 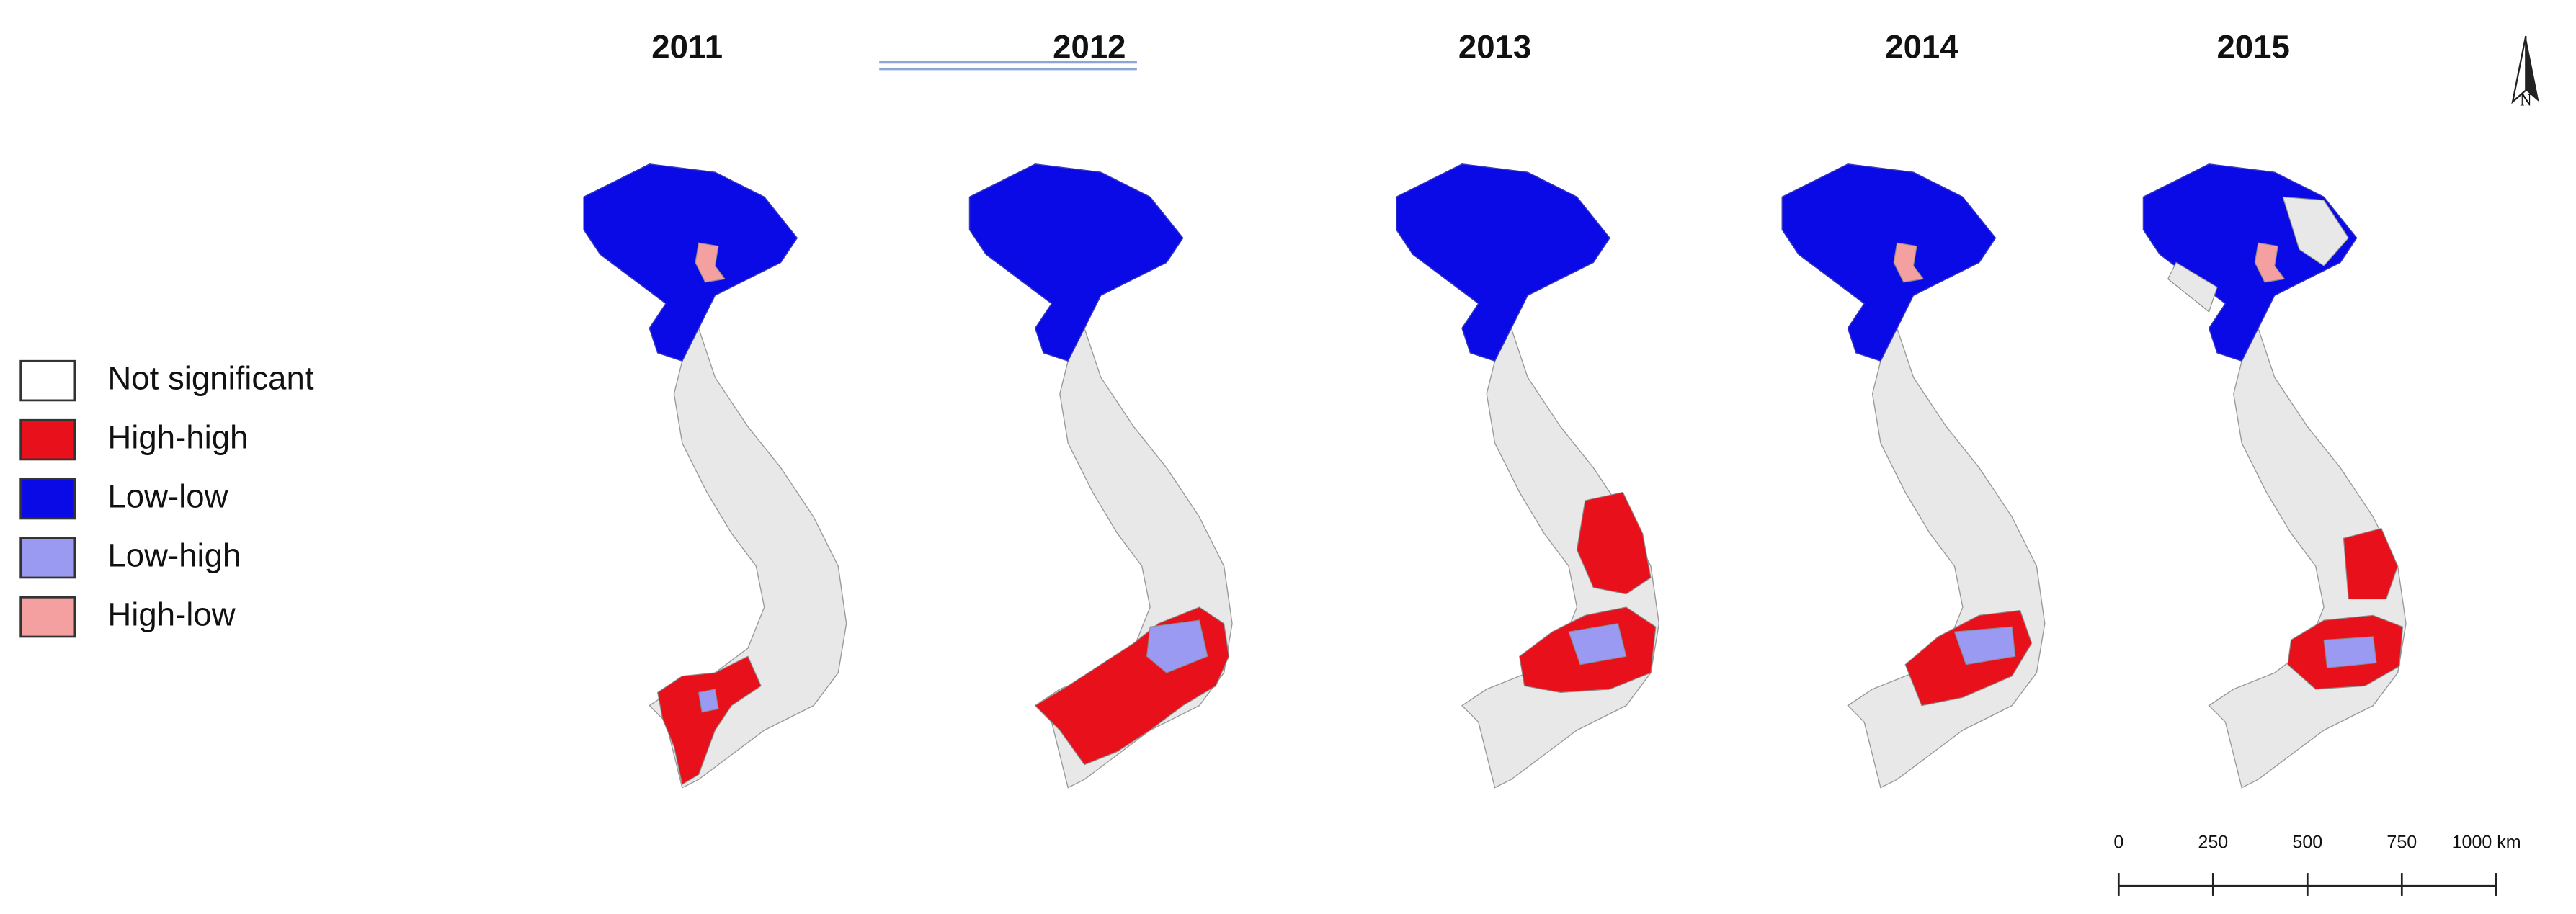 What do you see at coordinates (210, 378) in the screenshot?
I see `legend-label: Not significant` at bounding box center [210, 378].